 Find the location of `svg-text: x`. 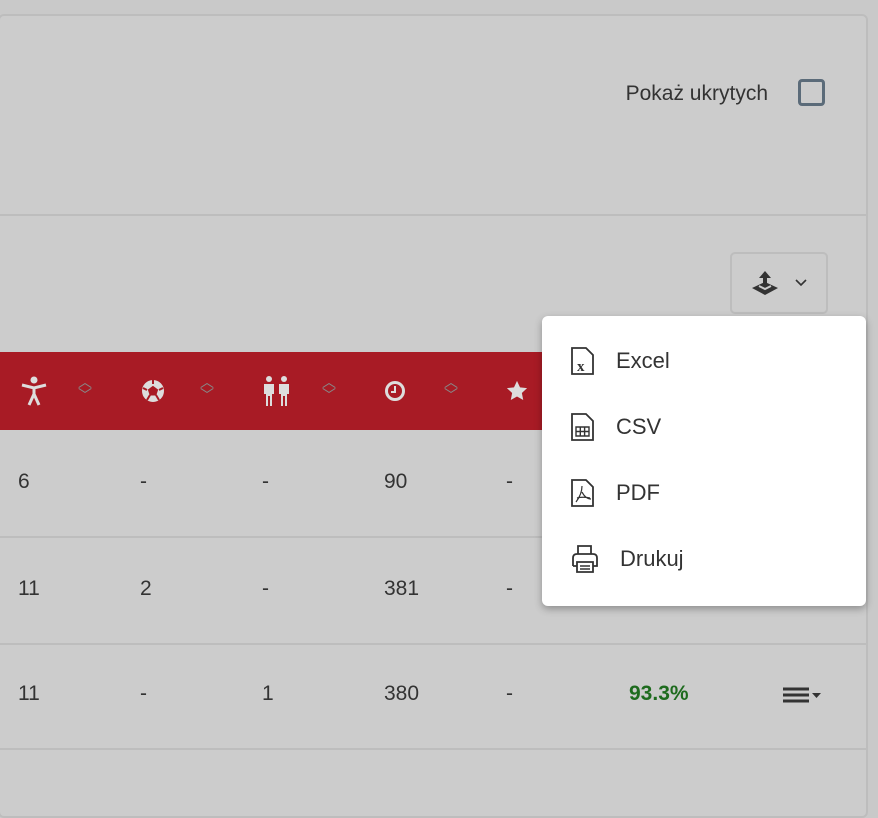

svg-text: x is located at coordinates (581, 367).